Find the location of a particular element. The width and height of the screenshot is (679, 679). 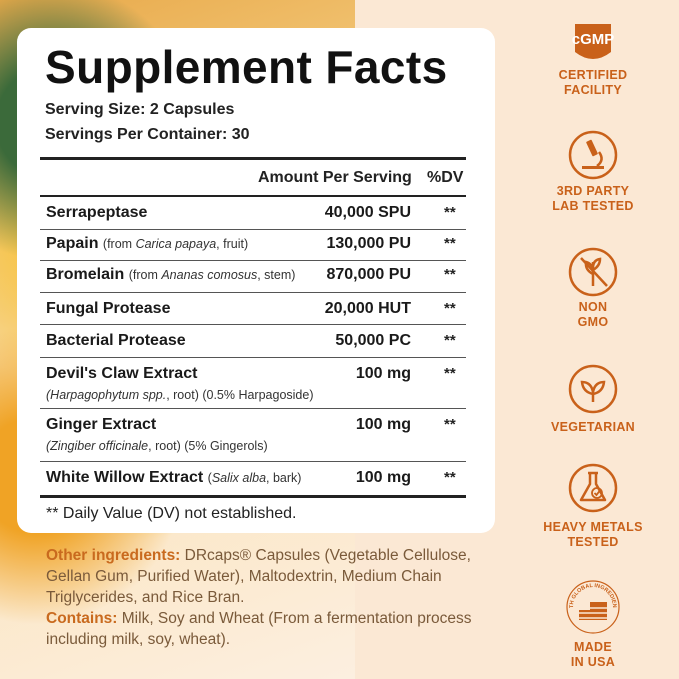

badge-vegetarian: VEGETARIAN is located at coordinates (593, 399).